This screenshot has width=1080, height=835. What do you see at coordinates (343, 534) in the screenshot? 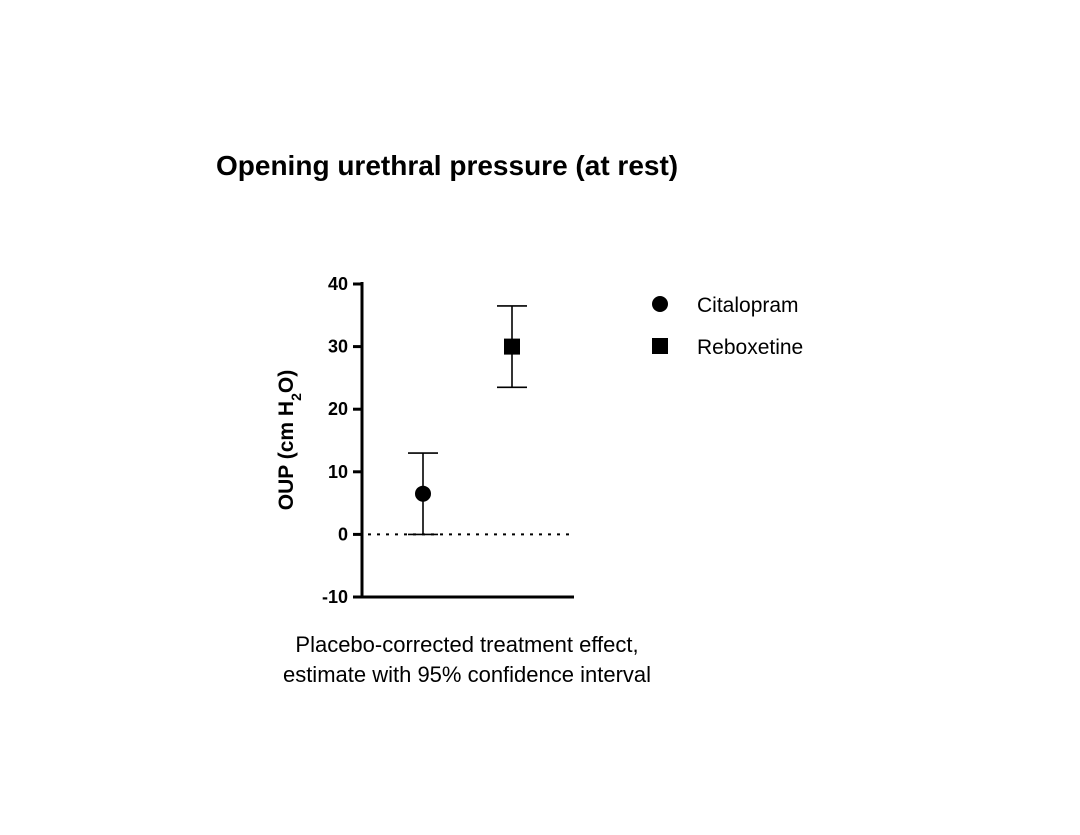
I see `y-tick-label: 0` at bounding box center [343, 534].